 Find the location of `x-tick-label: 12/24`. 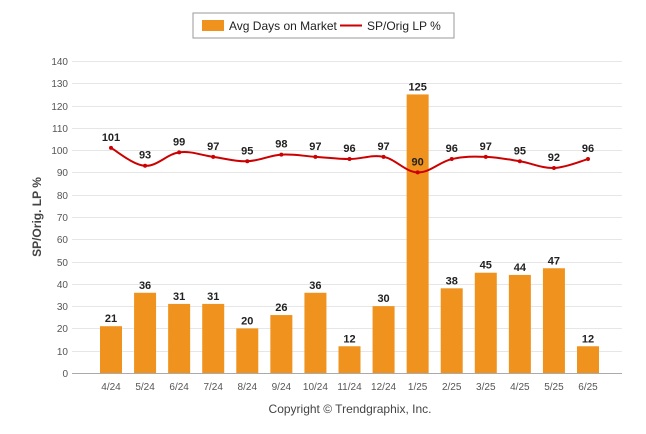

x-tick-label: 12/24 is located at coordinates (383, 387).